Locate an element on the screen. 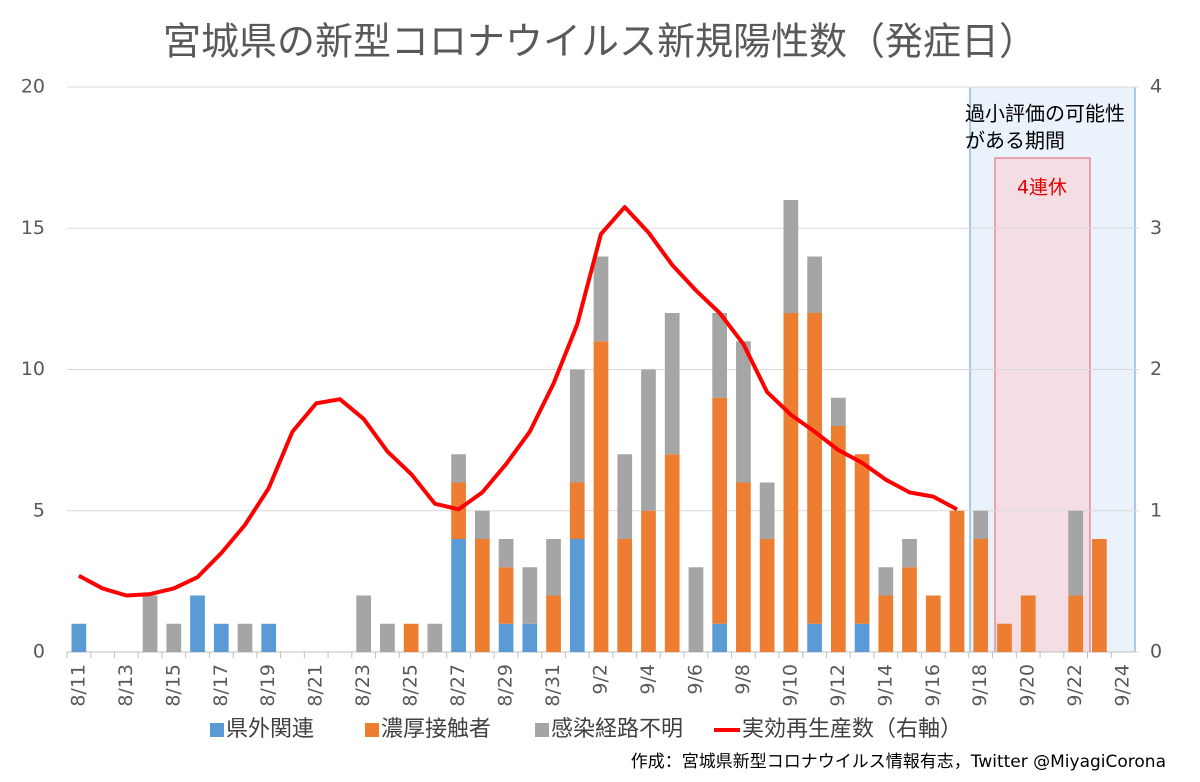 This screenshot has height=782, width=1200. y2-tick-label: 2 is located at coordinates (1156, 369).